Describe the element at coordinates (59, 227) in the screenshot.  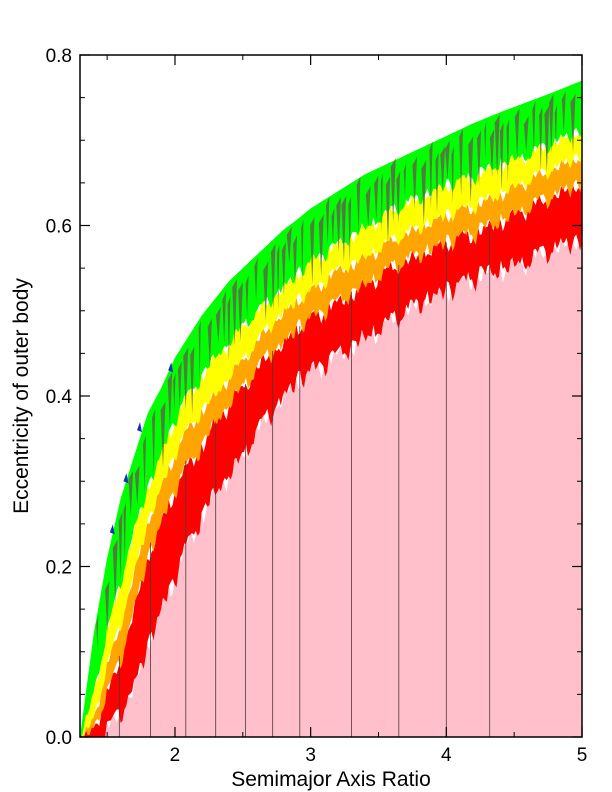
I see `y-tick-label: 0.6` at that location.